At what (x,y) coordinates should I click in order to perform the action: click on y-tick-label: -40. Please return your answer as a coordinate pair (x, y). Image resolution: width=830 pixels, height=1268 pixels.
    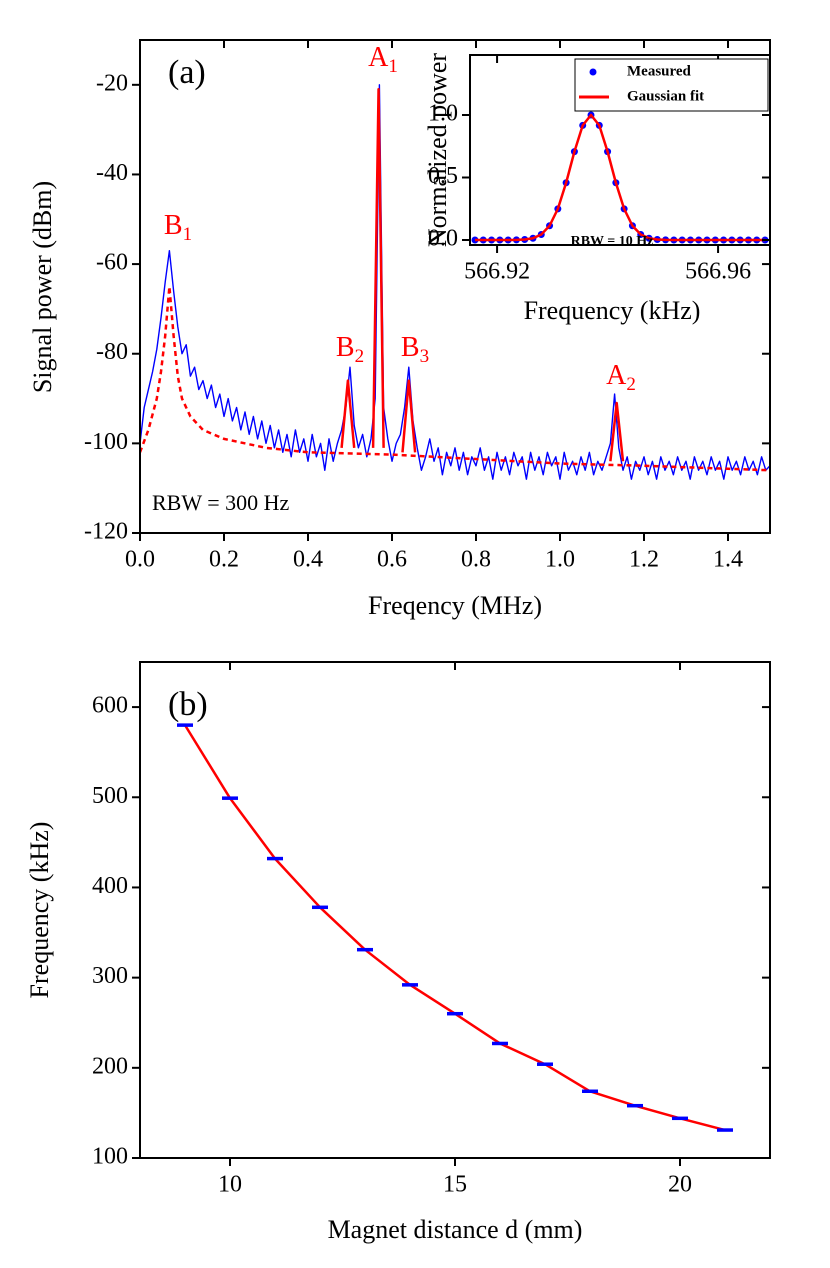
    Looking at the image, I should click on (112, 173).